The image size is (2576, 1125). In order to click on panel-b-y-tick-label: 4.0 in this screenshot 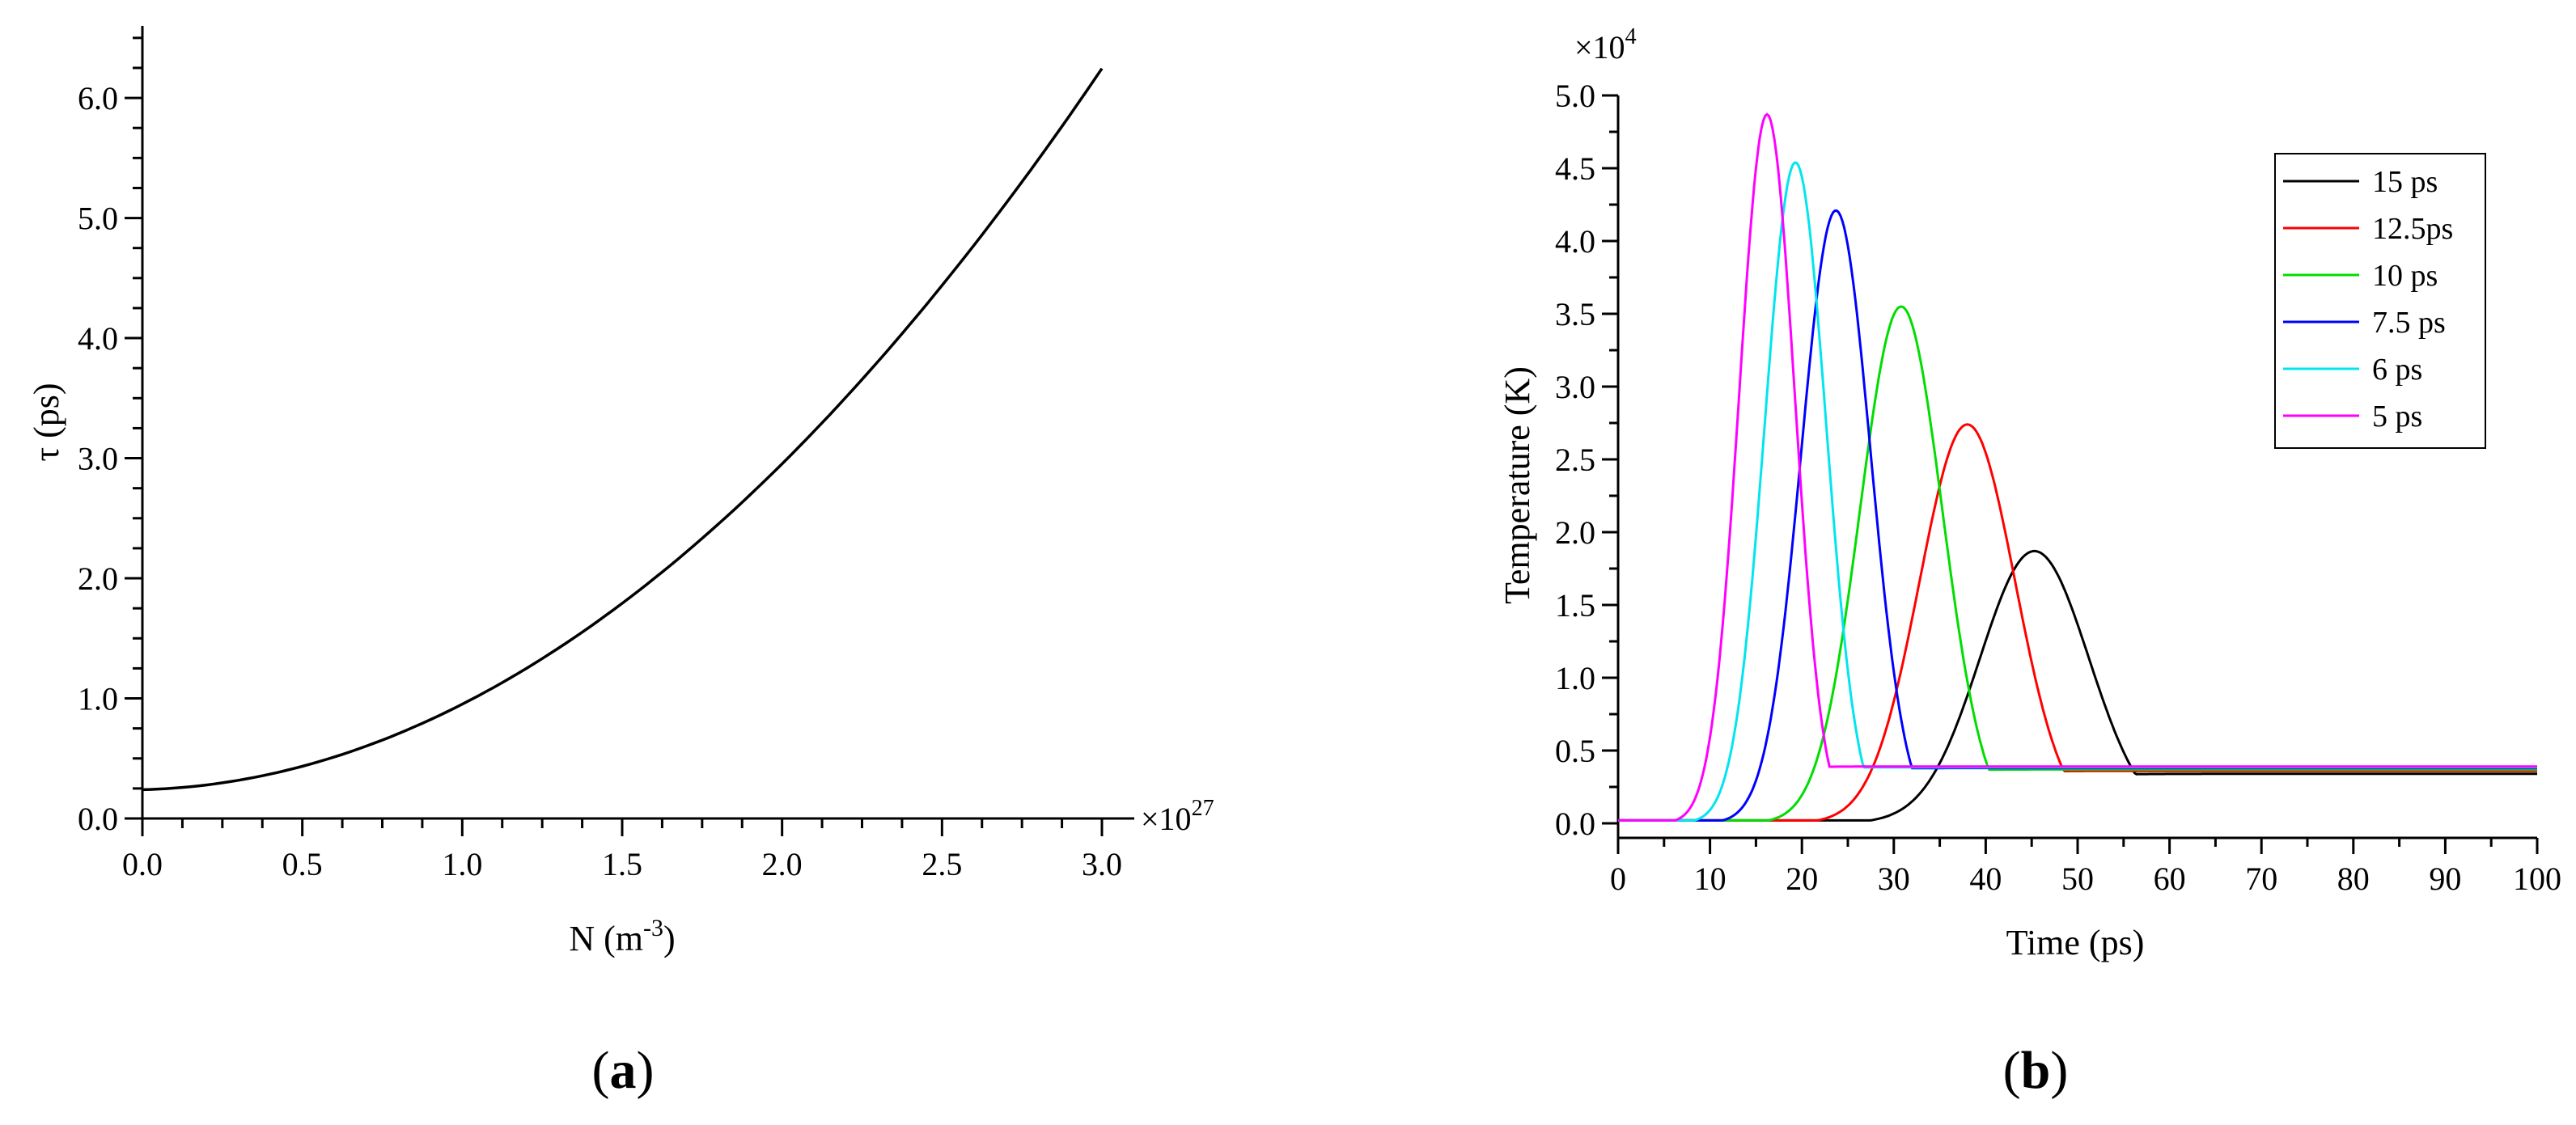, I will do `click(1575, 241)`.